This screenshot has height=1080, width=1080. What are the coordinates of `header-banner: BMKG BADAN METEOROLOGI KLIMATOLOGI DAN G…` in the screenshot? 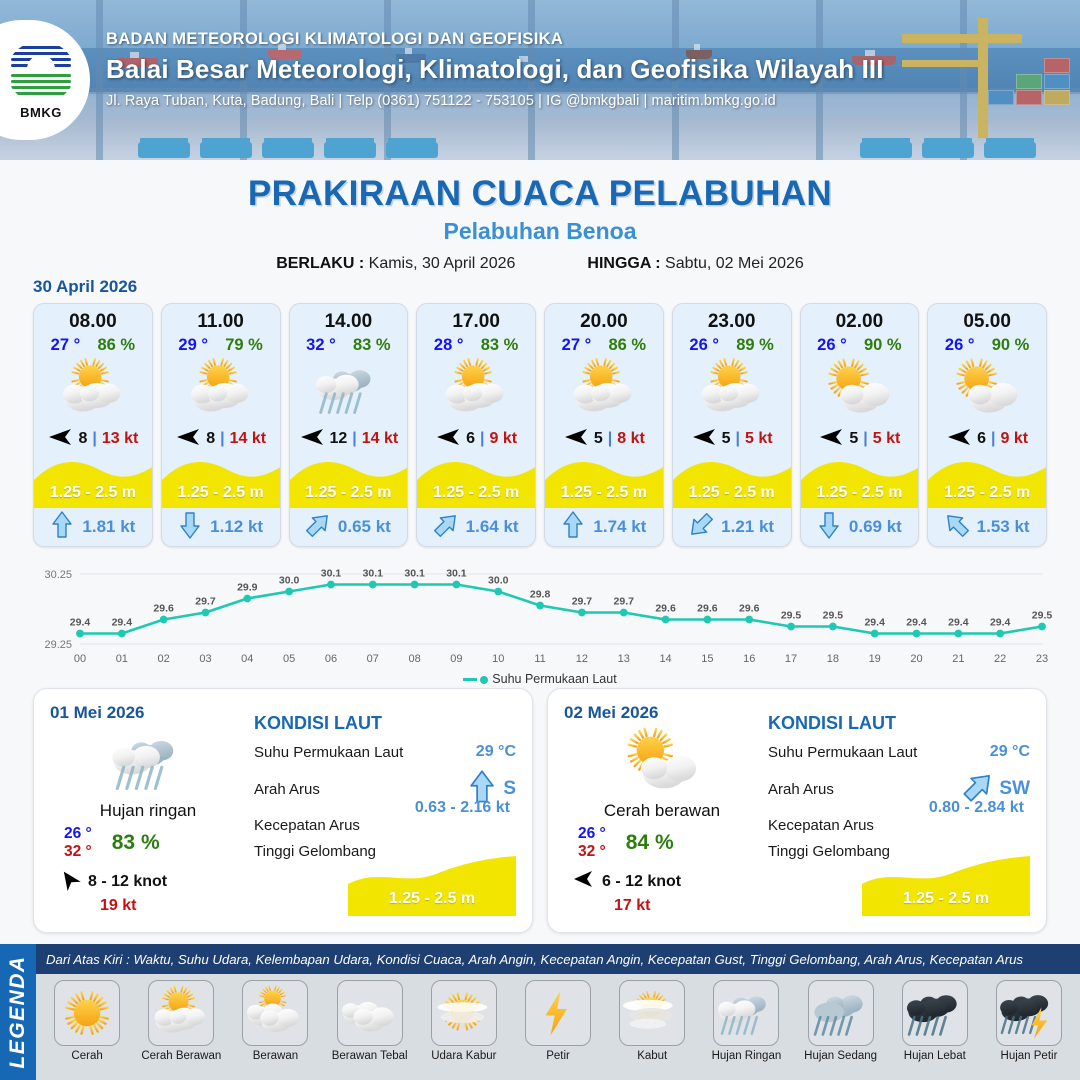 It's located at (540, 80).